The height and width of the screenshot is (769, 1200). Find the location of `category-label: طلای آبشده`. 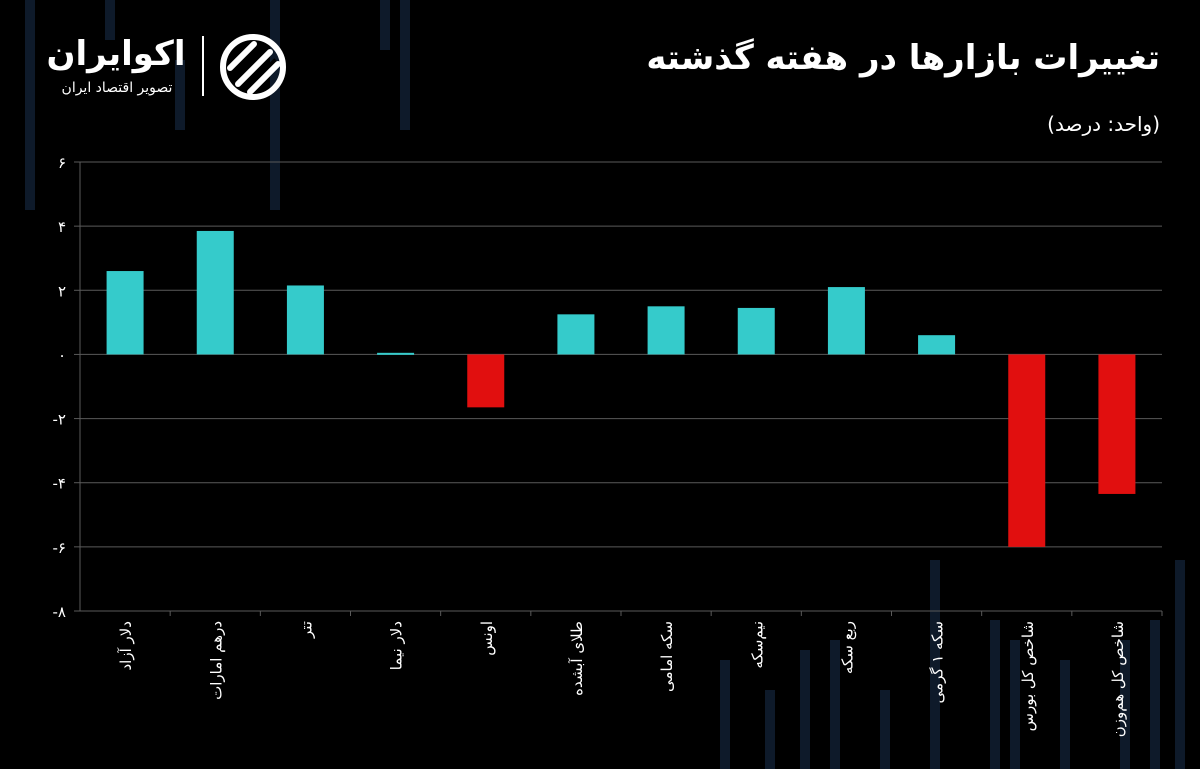

category-label: طلای آبشده is located at coordinates (577, 658).